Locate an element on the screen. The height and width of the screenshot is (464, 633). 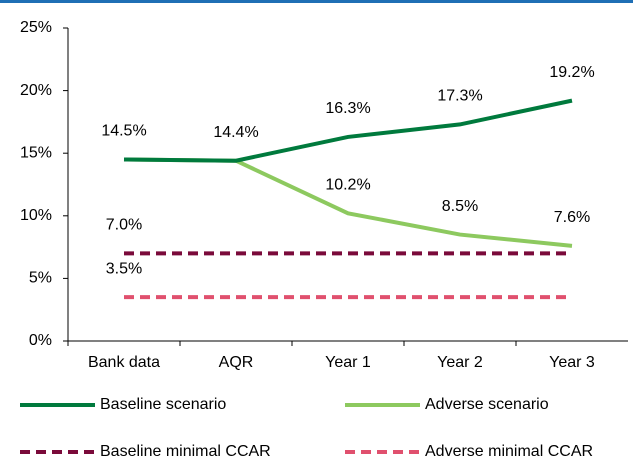
data-label: 14.4% is located at coordinates (235, 132).